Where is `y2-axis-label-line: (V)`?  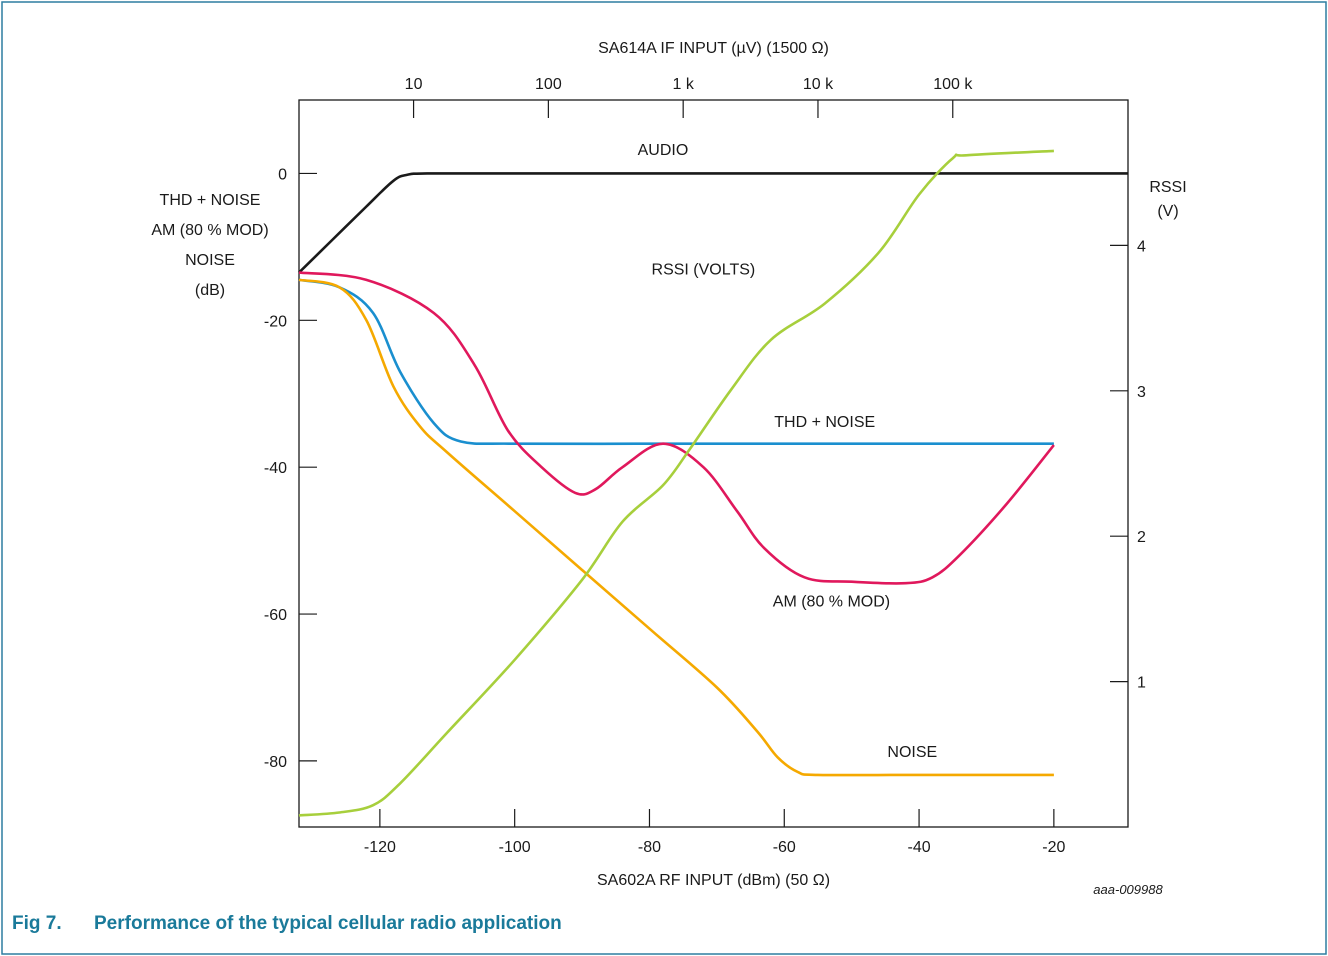 y2-axis-label-line: (V) is located at coordinates (1167, 211).